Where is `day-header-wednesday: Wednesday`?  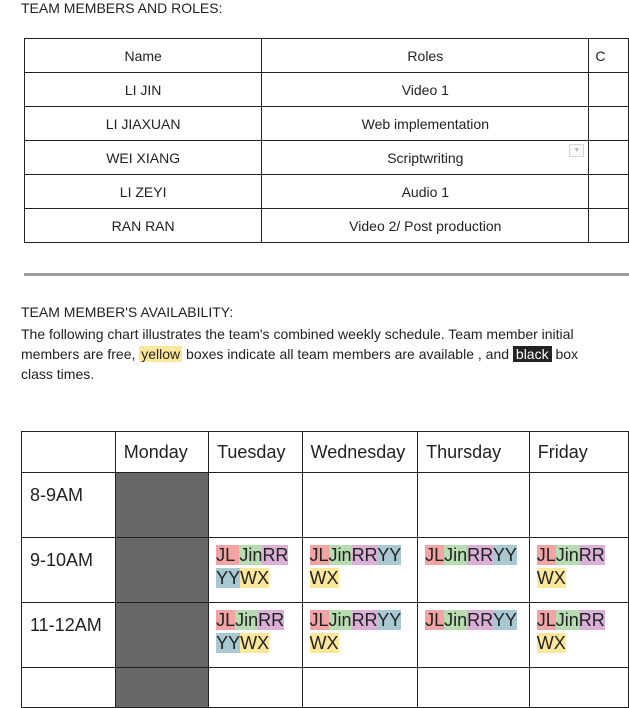 day-header-wednesday: Wednesday is located at coordinates (360, 452).